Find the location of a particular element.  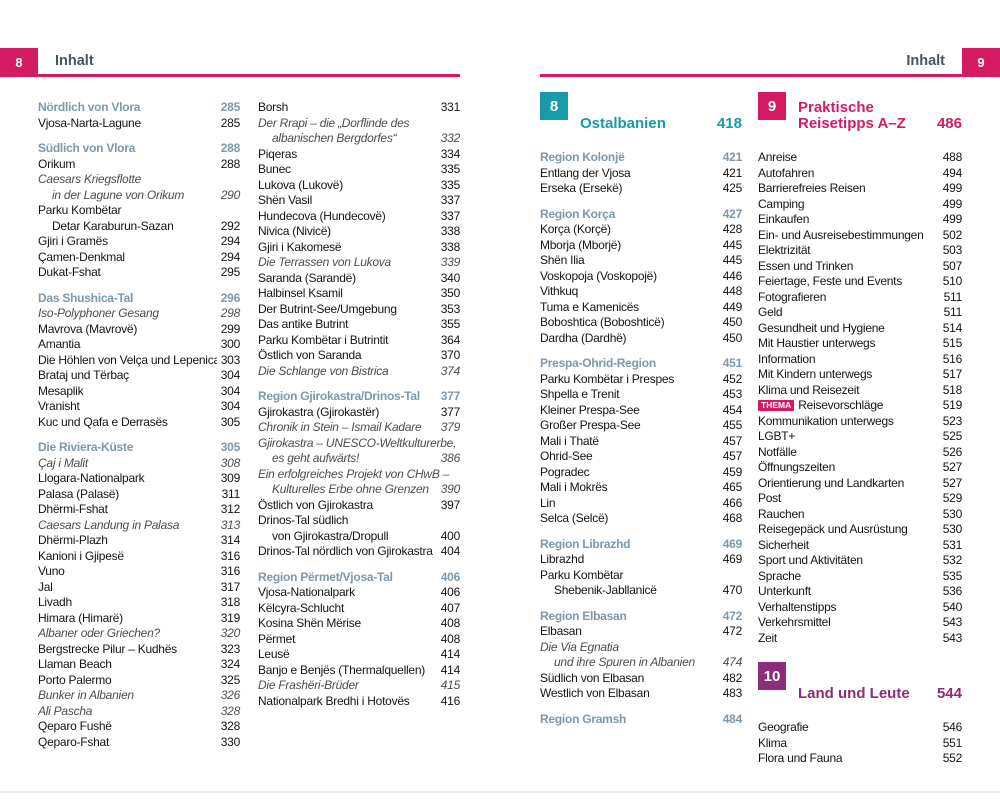

toc-entry-title: Kosina Shën Mërise is located at coordinates (309, 623).